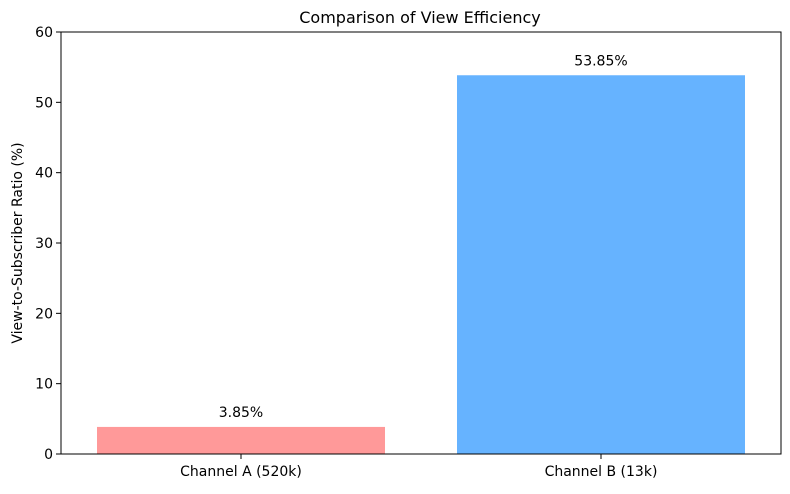  I want to click on x-tick-label: Channel B (13k), so click(601, 472).